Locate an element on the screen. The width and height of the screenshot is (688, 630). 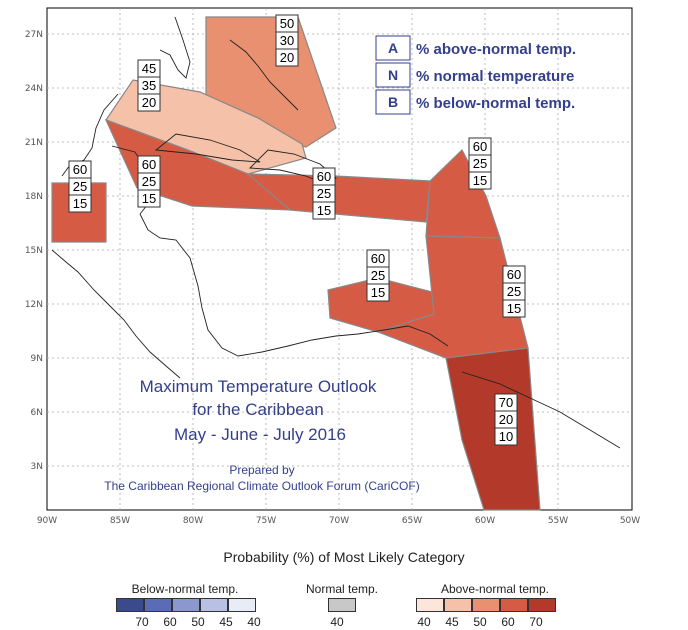
prob-normal: 20 is located at coordinates (506, 419).